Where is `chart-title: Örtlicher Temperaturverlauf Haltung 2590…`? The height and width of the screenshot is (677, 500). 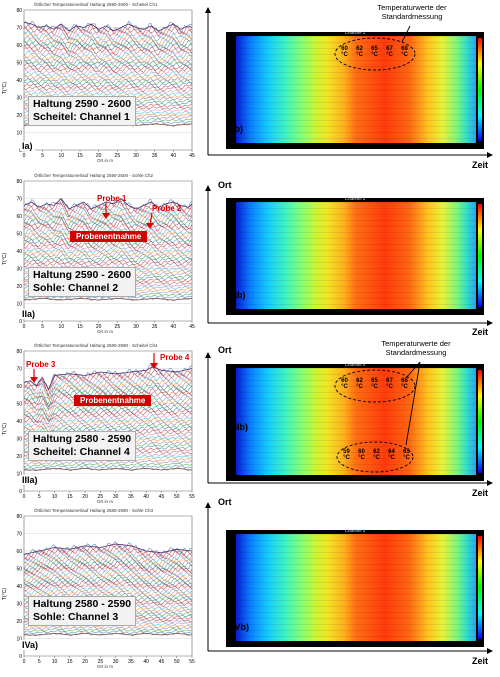
chart-title: Örtlicher Temperaturverlauf Haltung 2590… is located at coordinates (96, 4).